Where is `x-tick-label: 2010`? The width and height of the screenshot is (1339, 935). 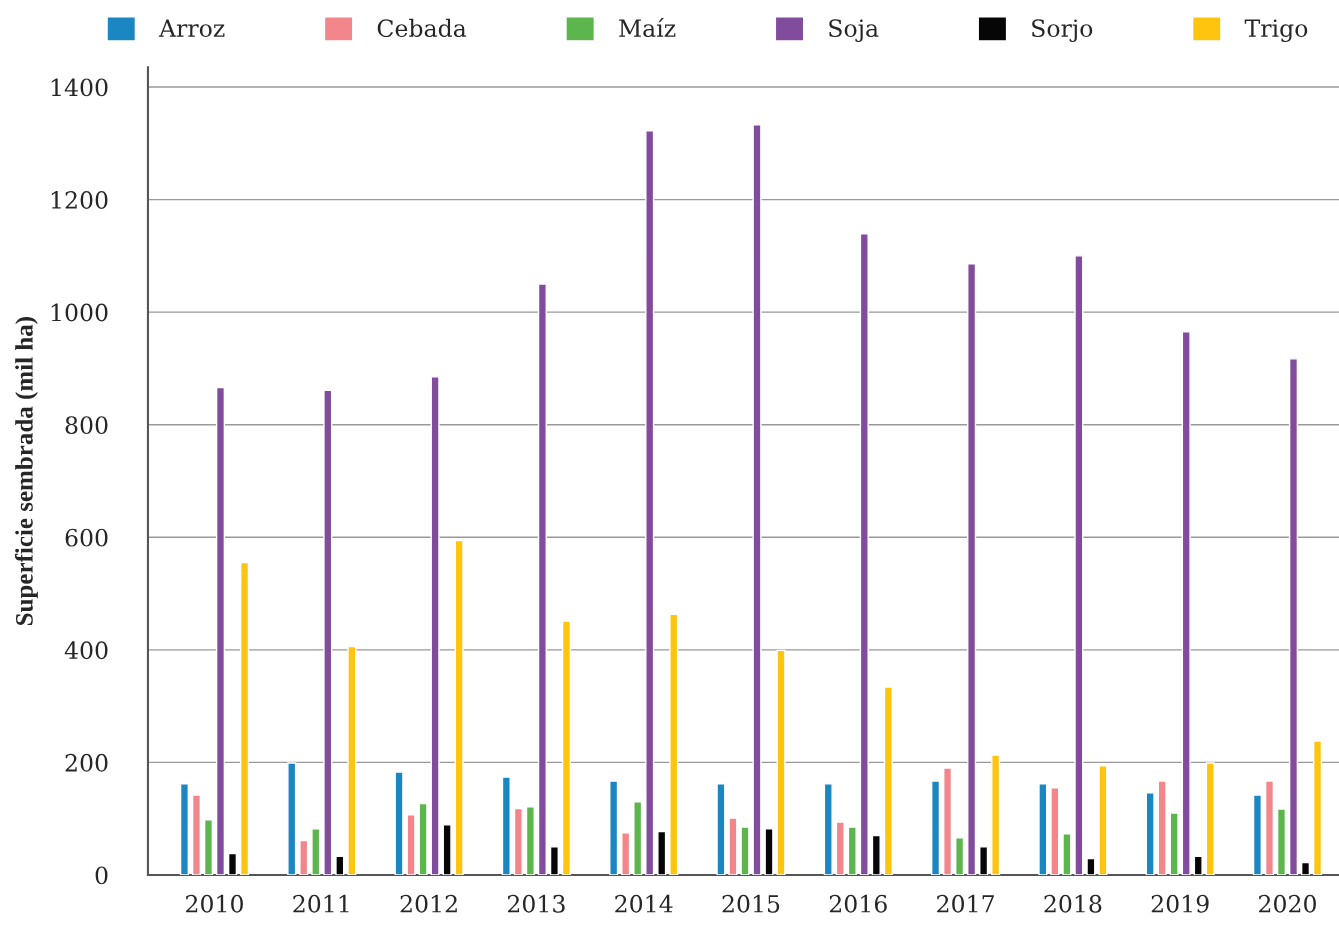 x-tick-label: 2010 is located at coordinates (214, 903).